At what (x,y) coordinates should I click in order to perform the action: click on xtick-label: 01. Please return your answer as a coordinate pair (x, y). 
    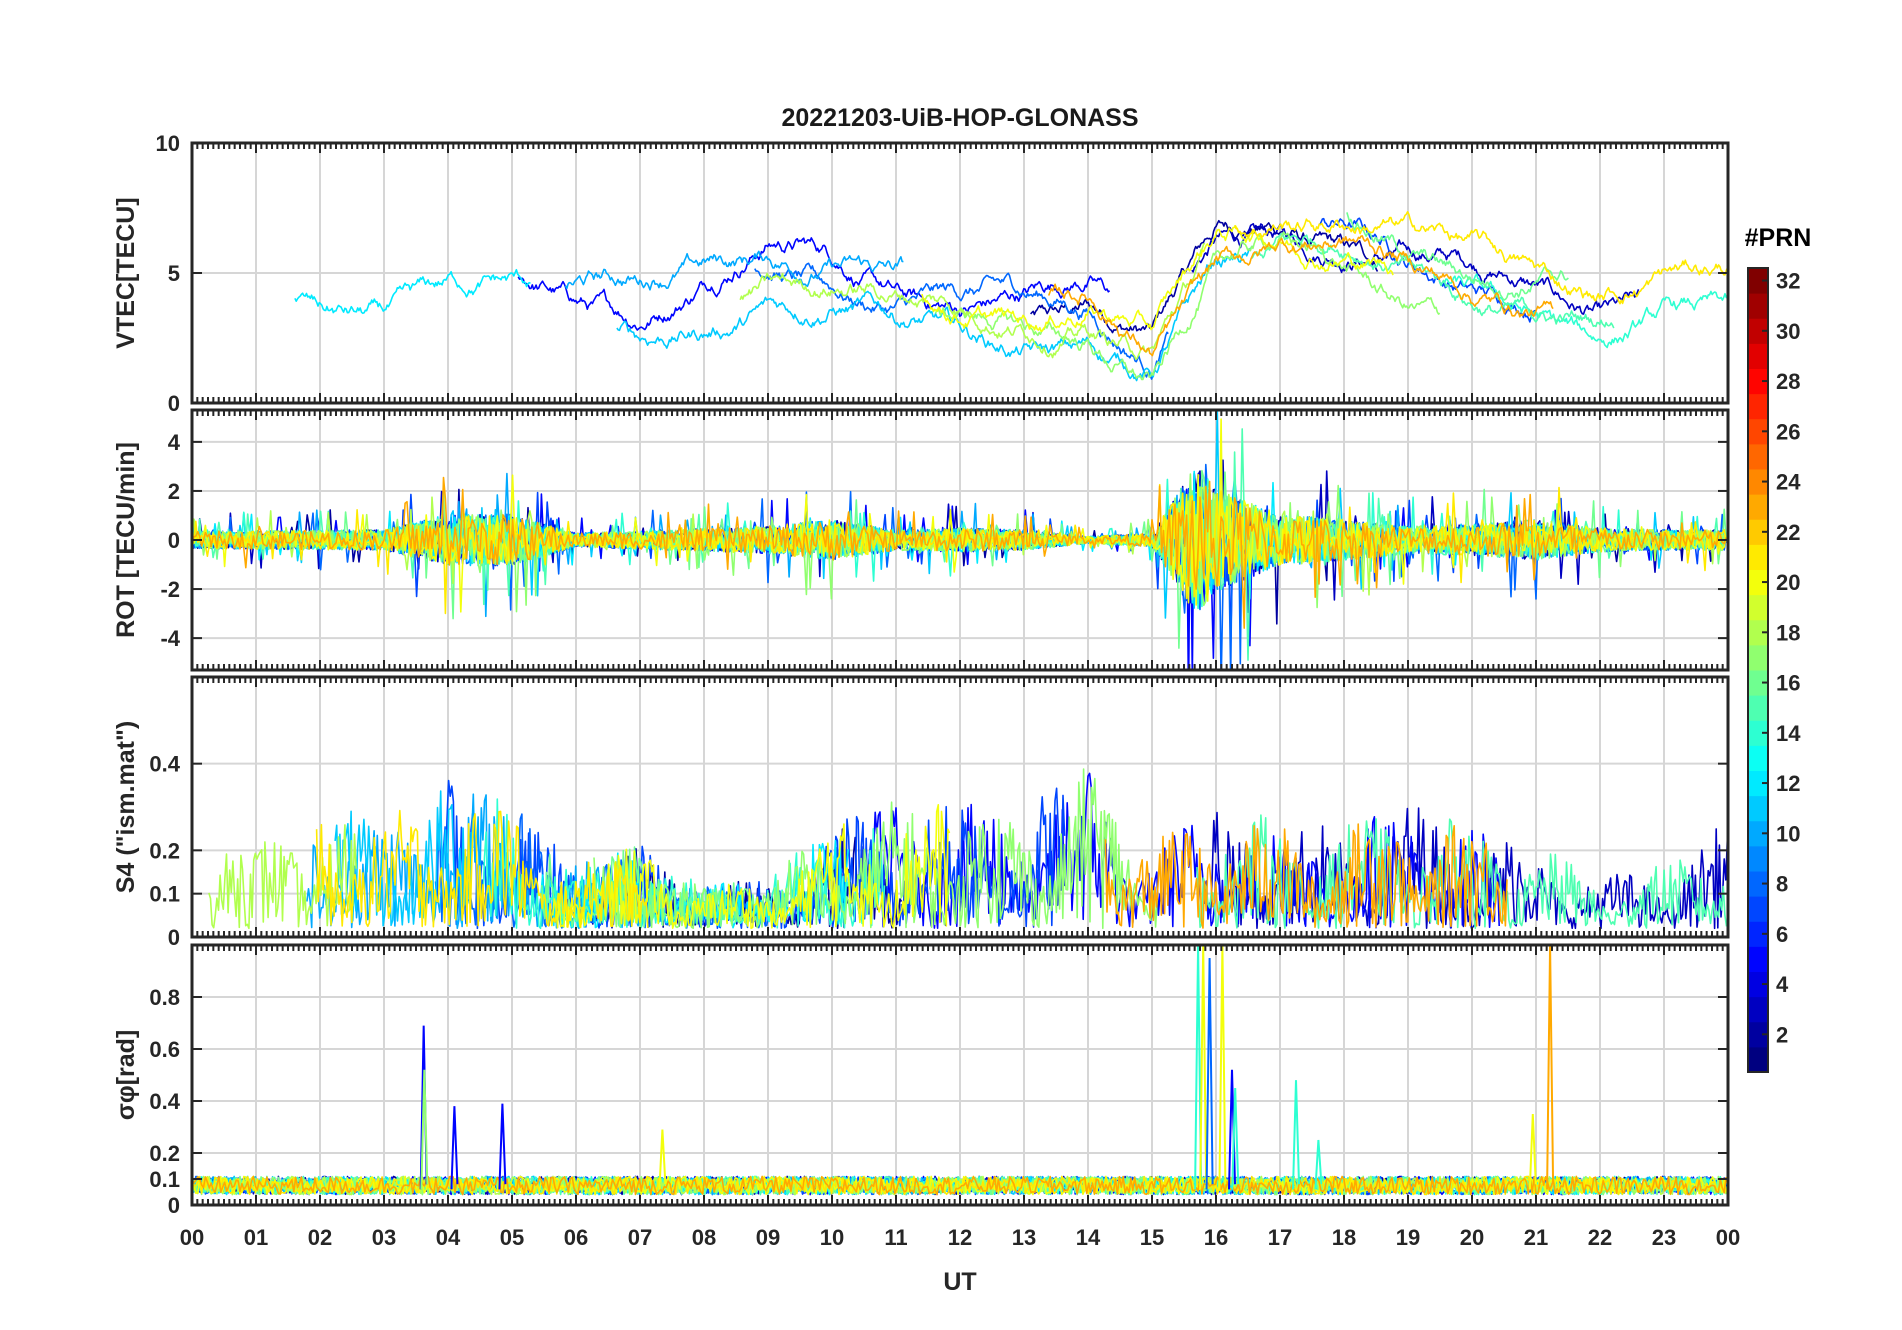
    Looking at the image, I should click on (256, 1237).